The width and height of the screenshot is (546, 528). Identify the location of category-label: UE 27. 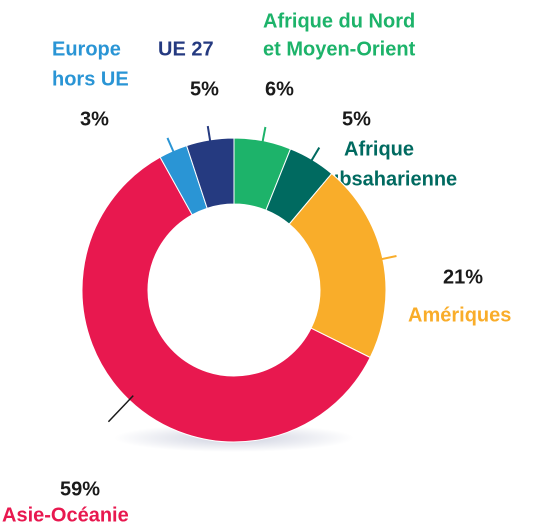
(186, 49).